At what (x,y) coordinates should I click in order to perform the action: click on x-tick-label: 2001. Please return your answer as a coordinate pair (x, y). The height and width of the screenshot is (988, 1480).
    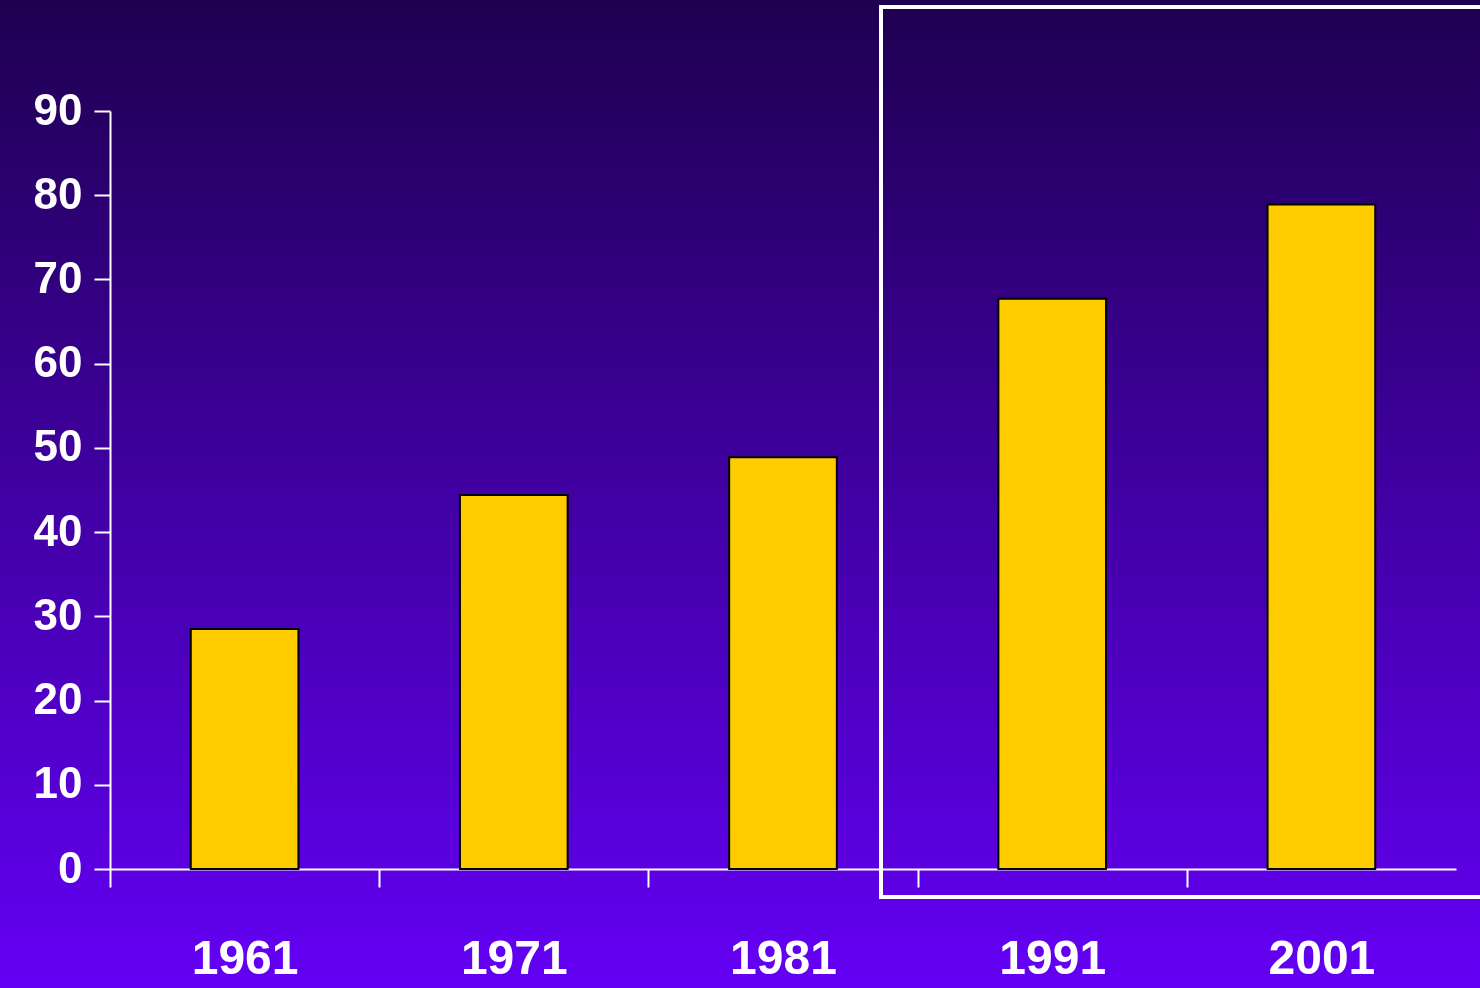
    Looking at the image, I should click on (1322, 957).